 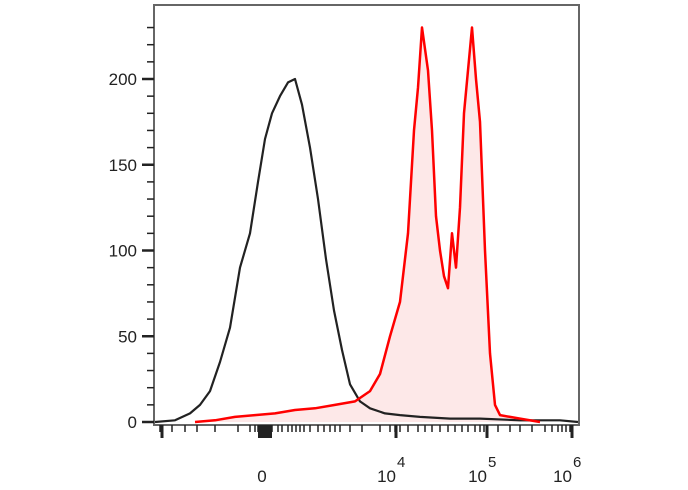 I want to click on x-tick-exponent: 5, so click(x=492, y=462).